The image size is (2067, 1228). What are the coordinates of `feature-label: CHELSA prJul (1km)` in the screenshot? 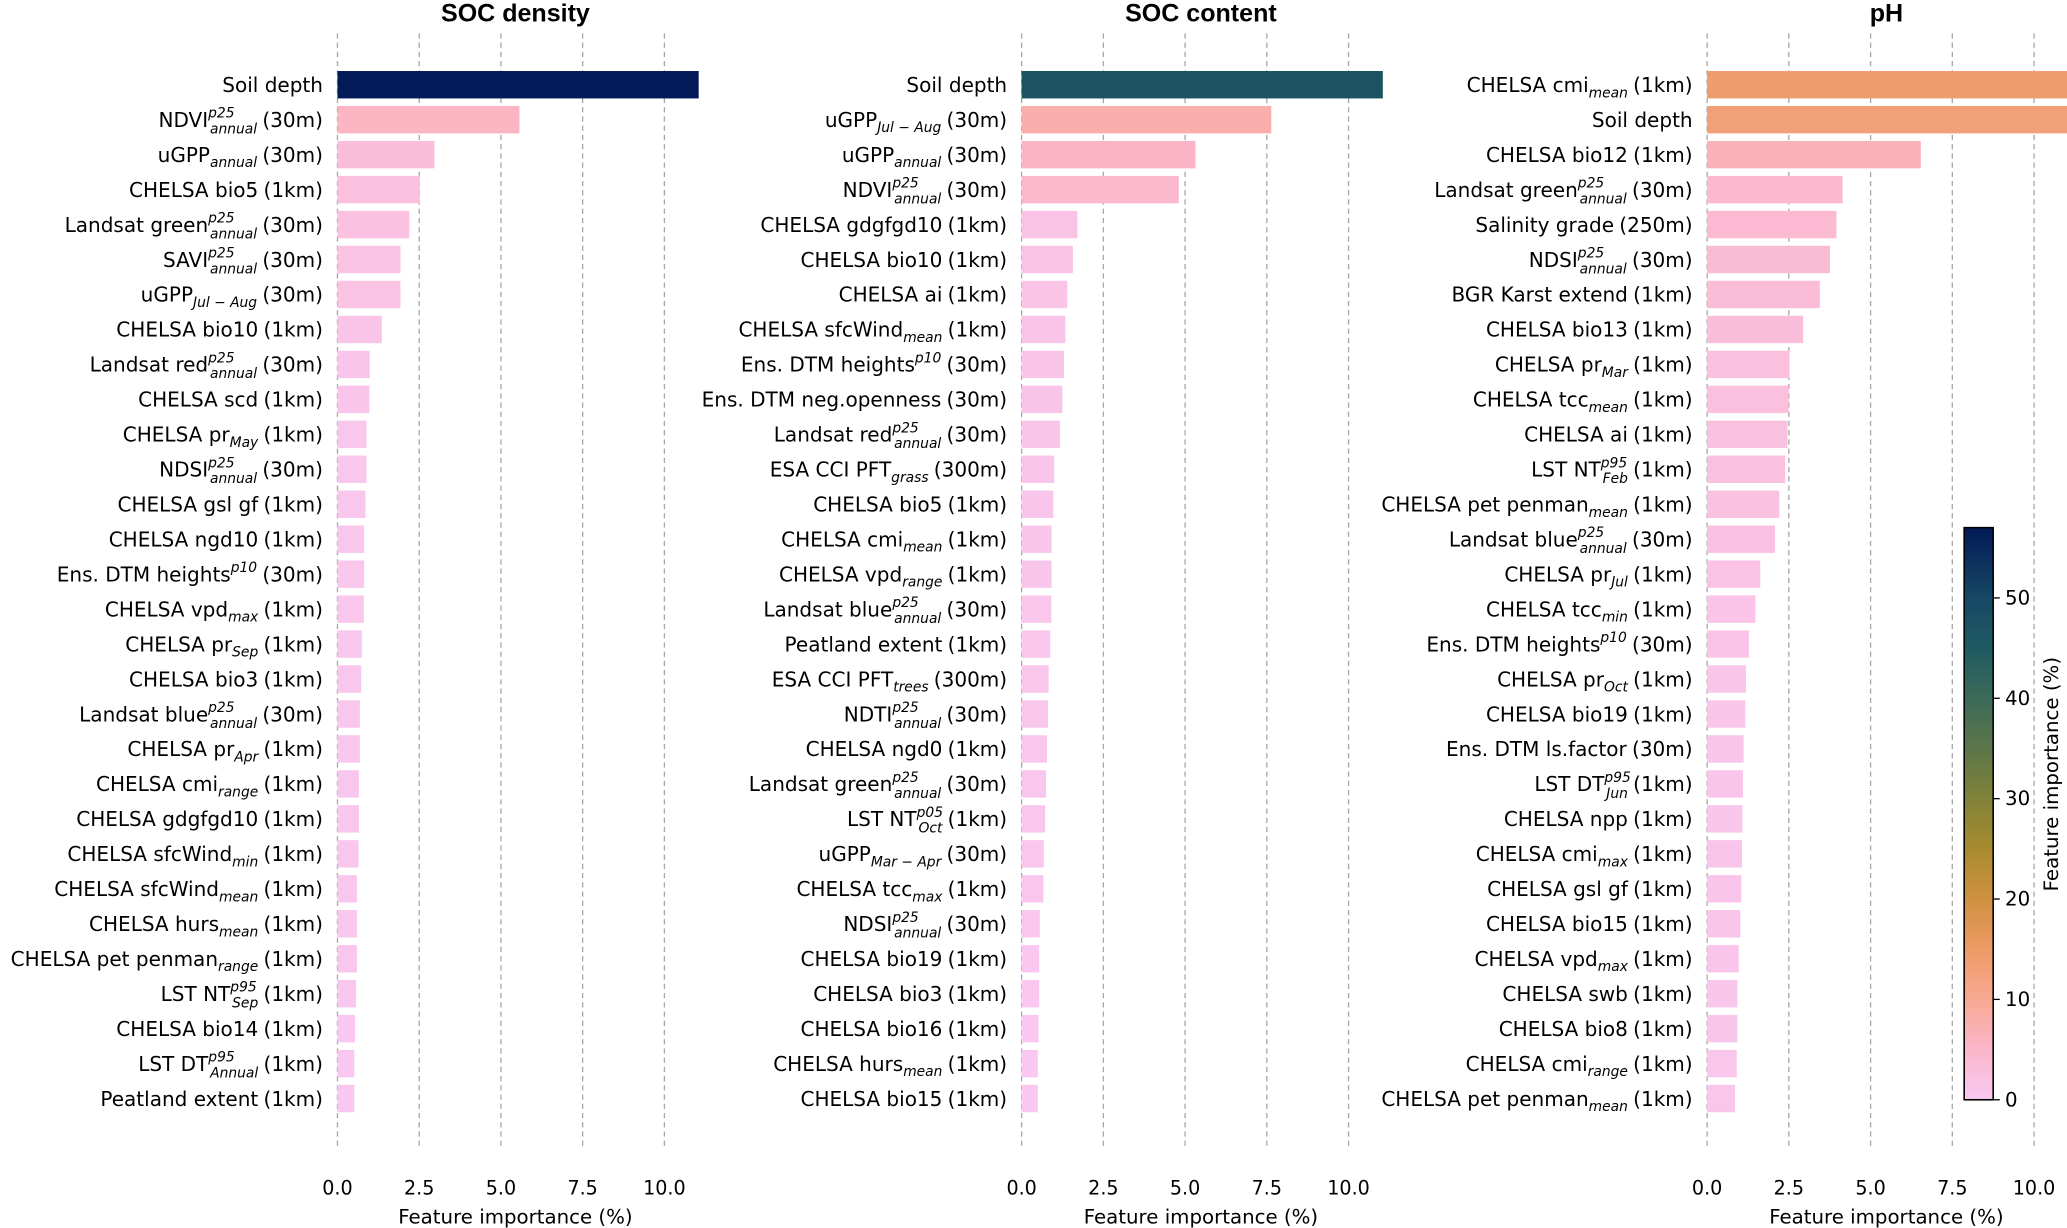 It's located at (1598, 576).